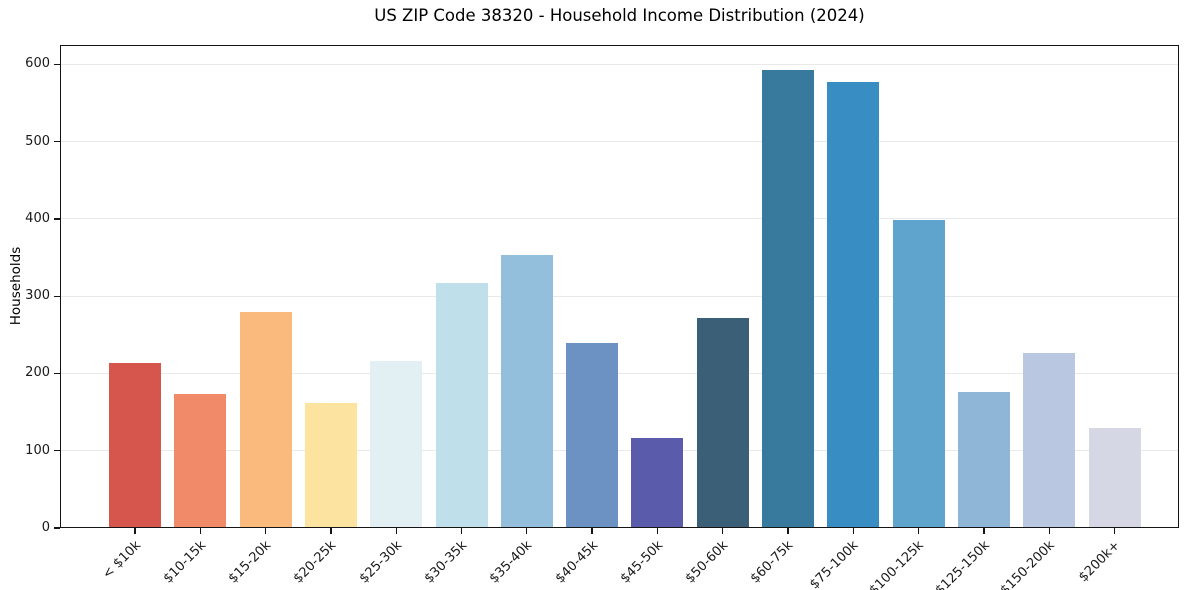 This screenshot has width=1189, height=590. What do you see at coordinates (897, 564) in the screenshot?
I see `x-tick-label: $100-125k` at bounding box center [897, 564].